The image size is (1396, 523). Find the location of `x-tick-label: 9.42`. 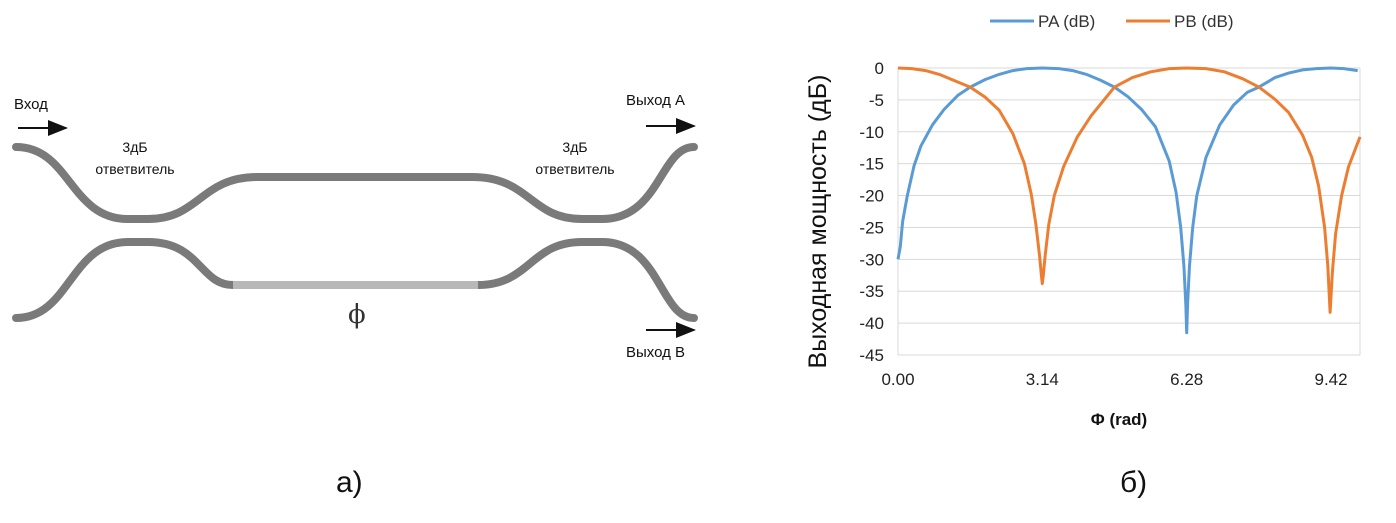

x-tick-label: 9.42 is located at coordinates (1330, 379).